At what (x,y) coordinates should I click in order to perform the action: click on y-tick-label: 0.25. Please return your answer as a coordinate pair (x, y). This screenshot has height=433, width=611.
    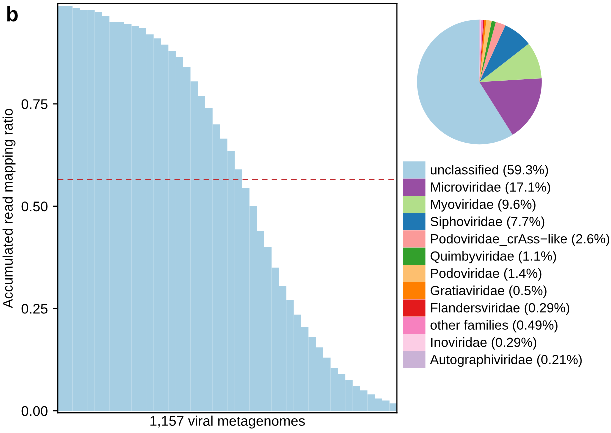
    Looking at the image, I should click on (35, 309).